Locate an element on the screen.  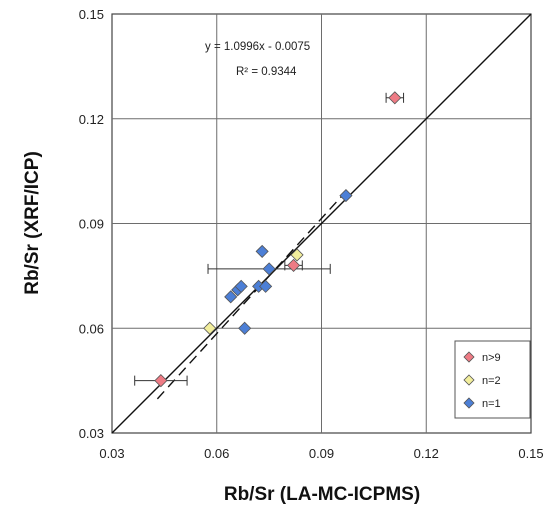
legend-label: n>9 is located at coordinates (491, 358).